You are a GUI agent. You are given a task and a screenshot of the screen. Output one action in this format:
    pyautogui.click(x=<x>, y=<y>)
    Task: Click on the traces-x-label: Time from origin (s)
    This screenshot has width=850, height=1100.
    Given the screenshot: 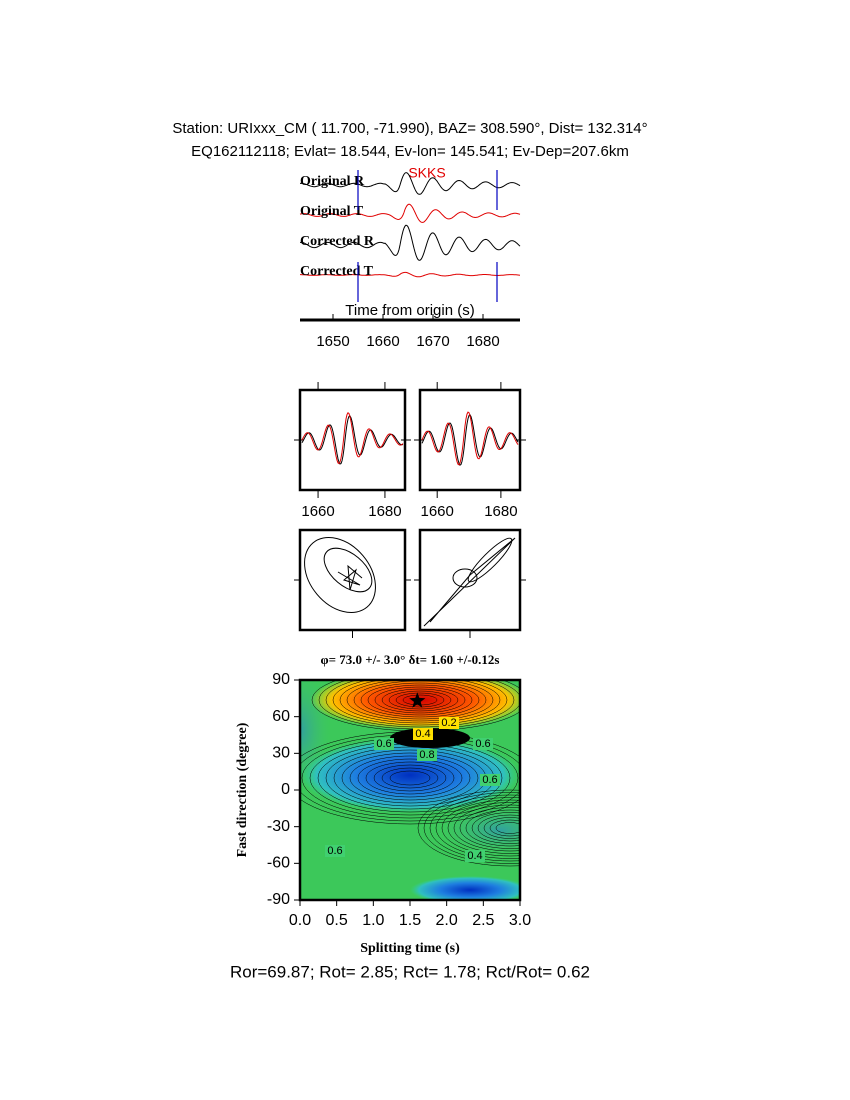 What is the action you would take?
    pyautogui.click(x=409, y=310)
    